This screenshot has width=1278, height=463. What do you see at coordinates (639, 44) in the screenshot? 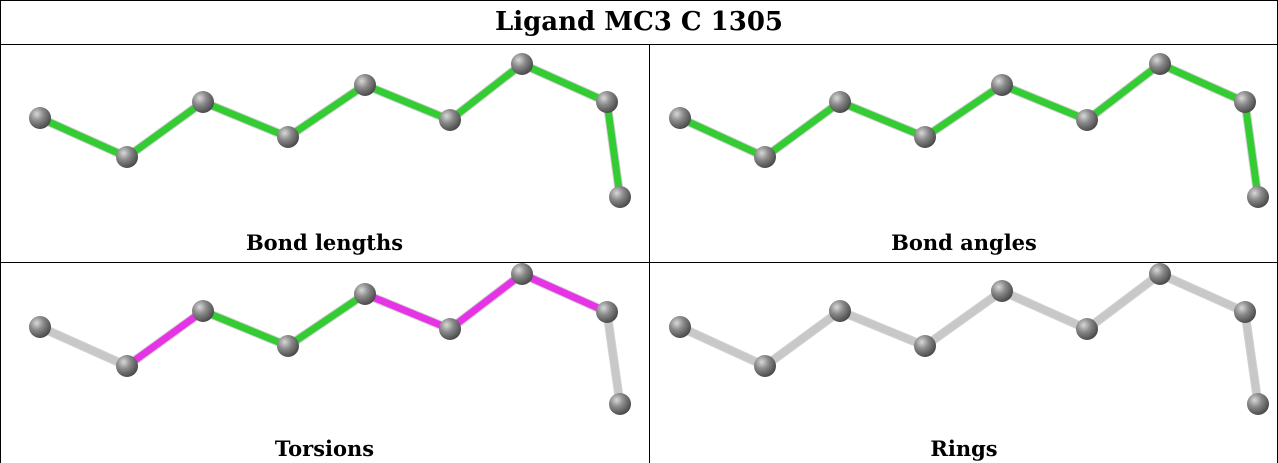
I see `title-separator` at bounding box center [639, 44].